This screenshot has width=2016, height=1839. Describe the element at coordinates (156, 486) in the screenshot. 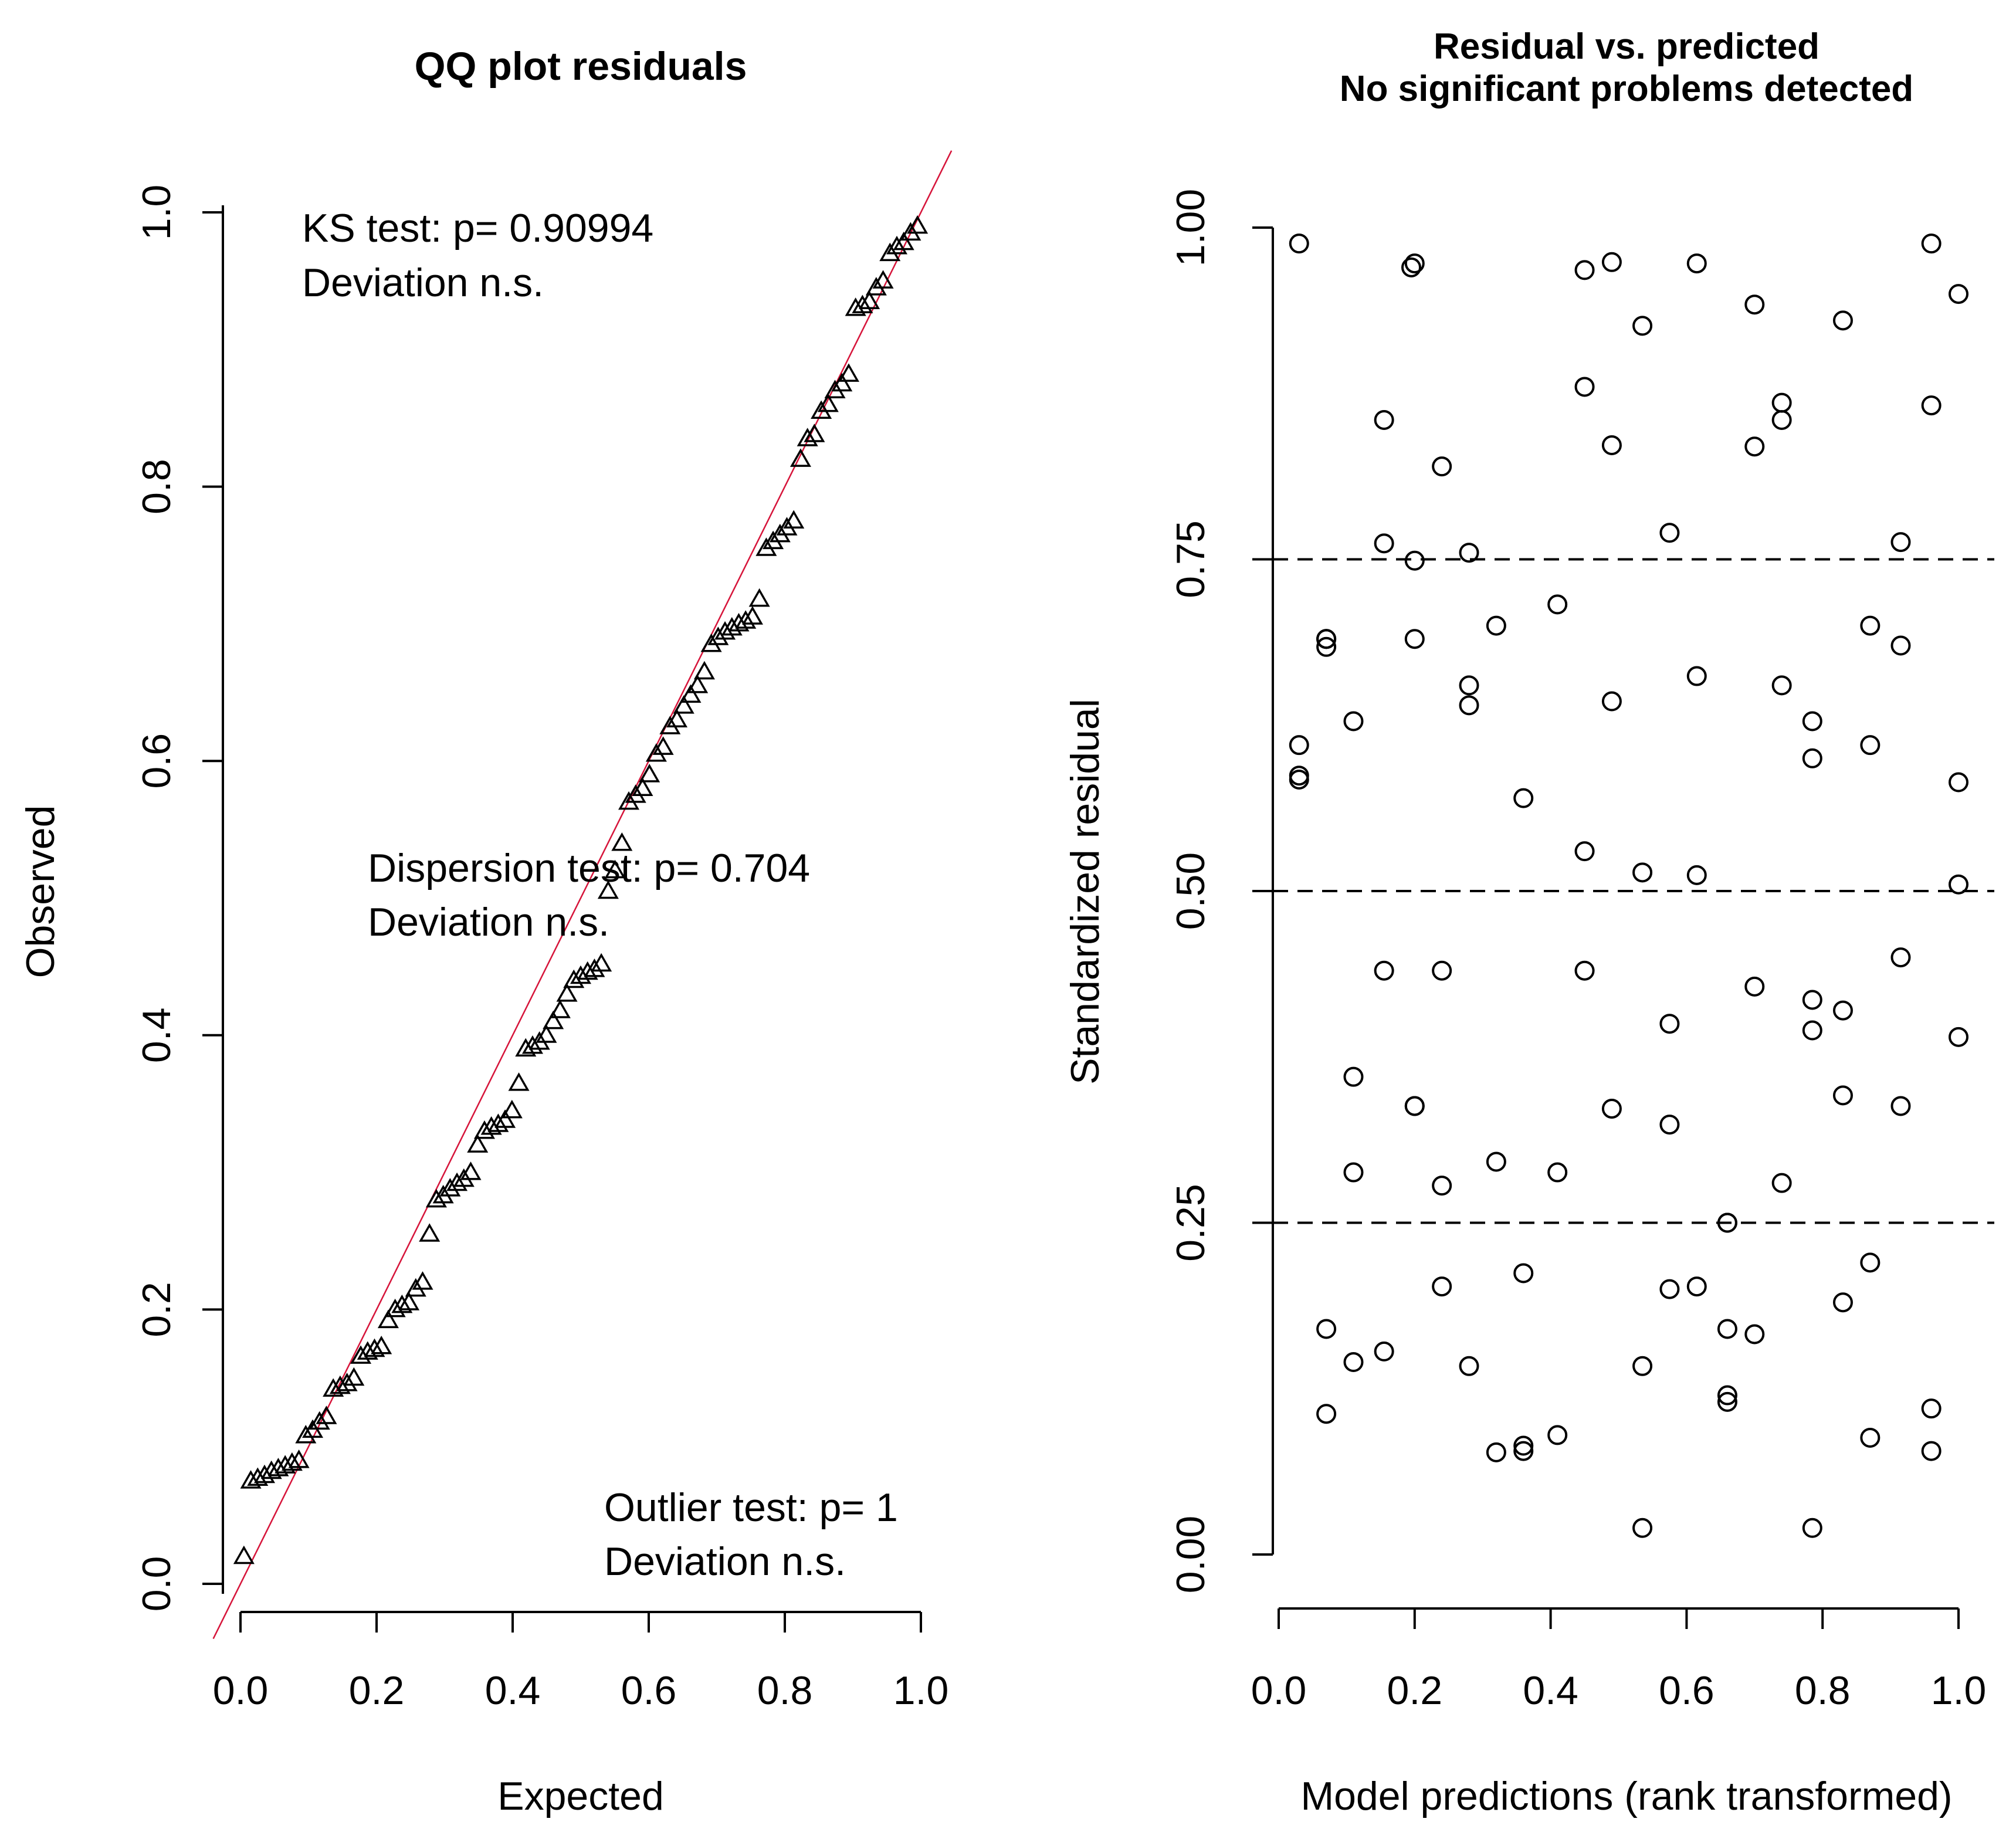

I see `qq-y-tick-label: 0.8` at that location.